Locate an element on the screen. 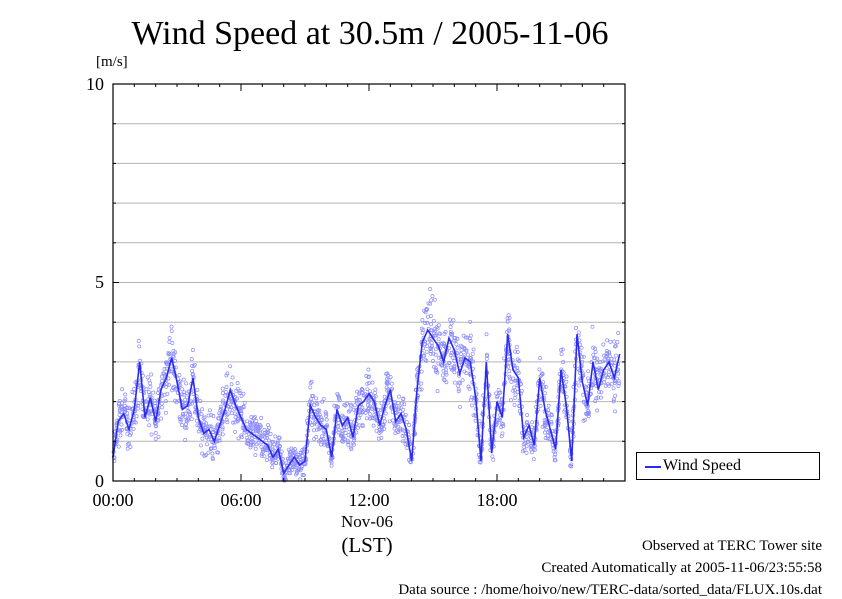  x-tick-label-0600: 06:00 is located at coordinates (241, 500).